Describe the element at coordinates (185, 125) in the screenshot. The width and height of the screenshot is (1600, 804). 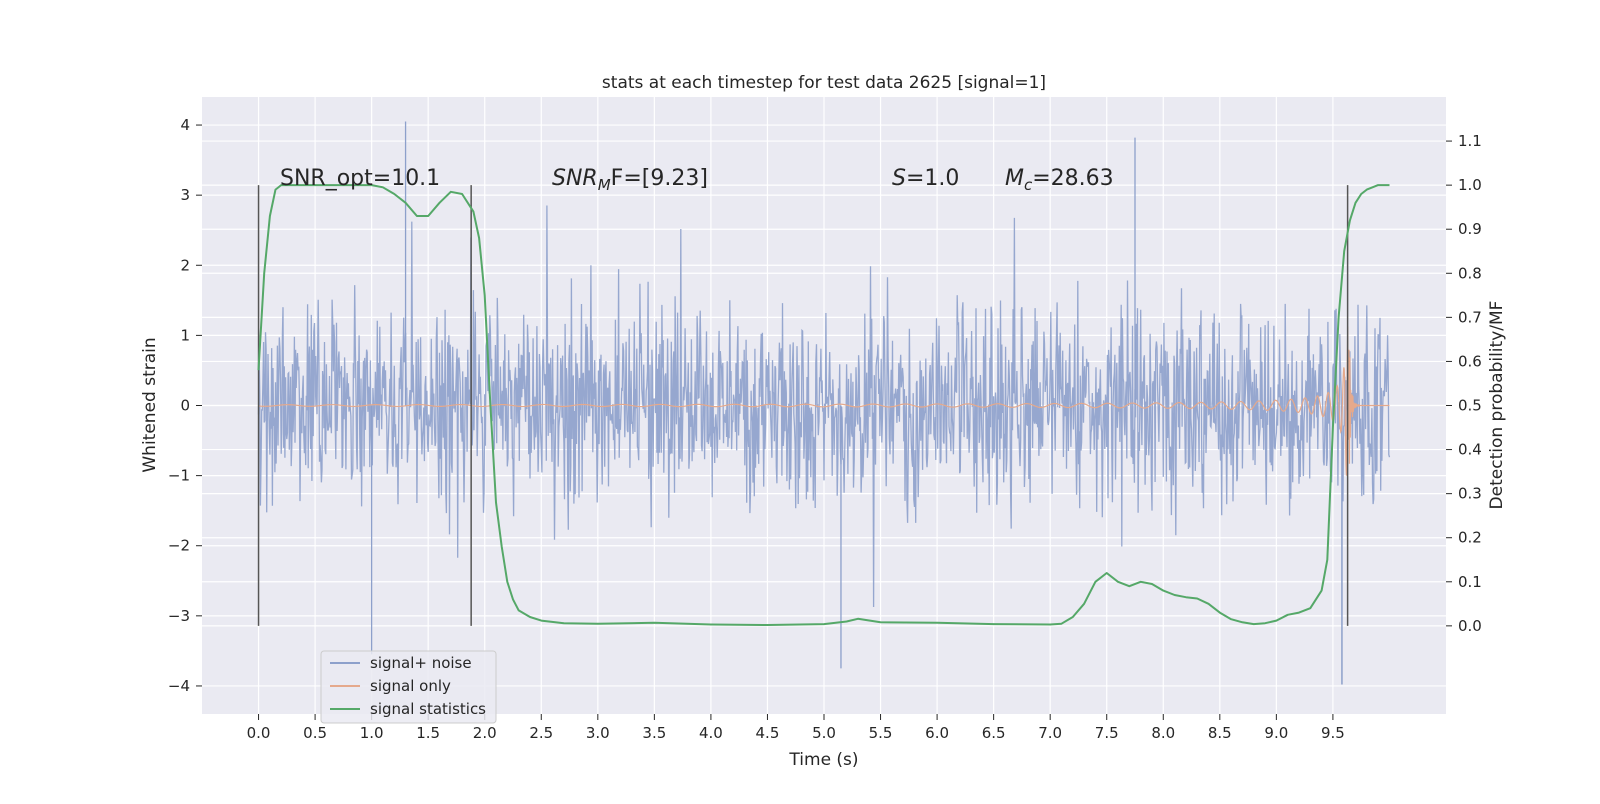
I see `y-tick-label-0: 4` at that location.